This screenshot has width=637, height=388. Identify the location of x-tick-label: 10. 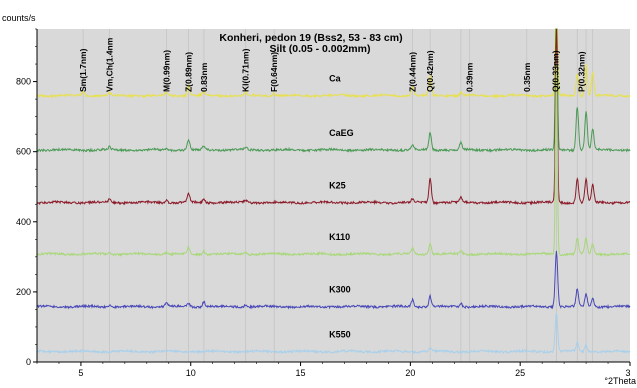
(191, 373).